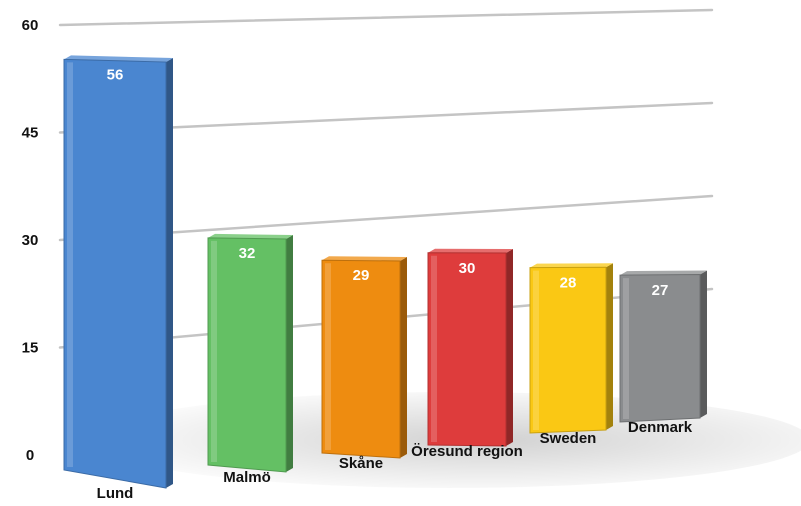 Image resolution: width=801 pixels, height=506 pixels. I want to click on data-label: 28, so click(568, 283).